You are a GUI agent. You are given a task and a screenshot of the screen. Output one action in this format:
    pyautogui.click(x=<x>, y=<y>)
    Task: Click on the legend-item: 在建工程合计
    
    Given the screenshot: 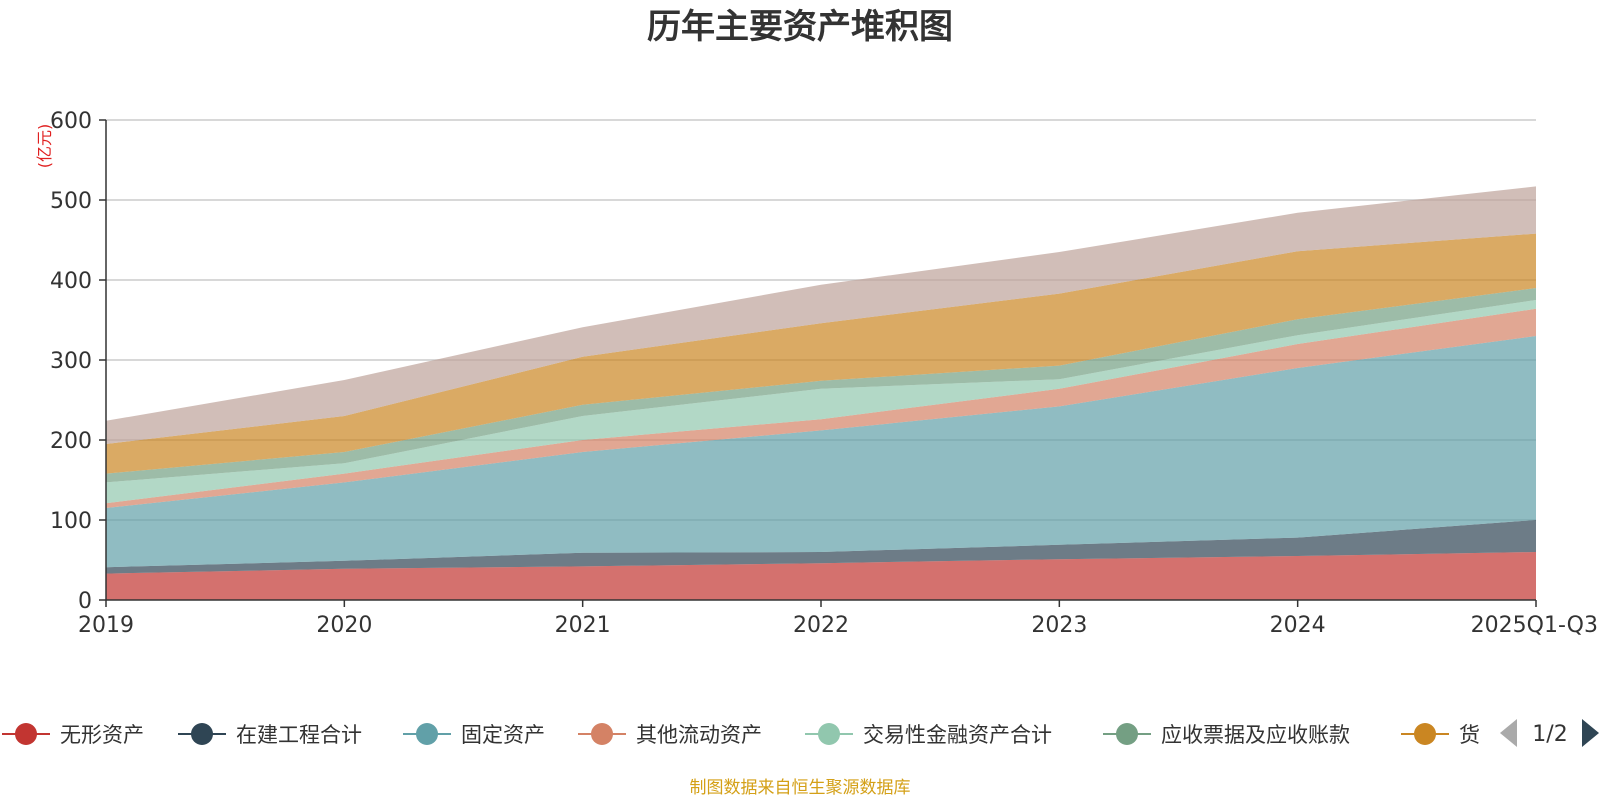 What is the action you would take?
    pyautogui.click(x=270, y=735)
    